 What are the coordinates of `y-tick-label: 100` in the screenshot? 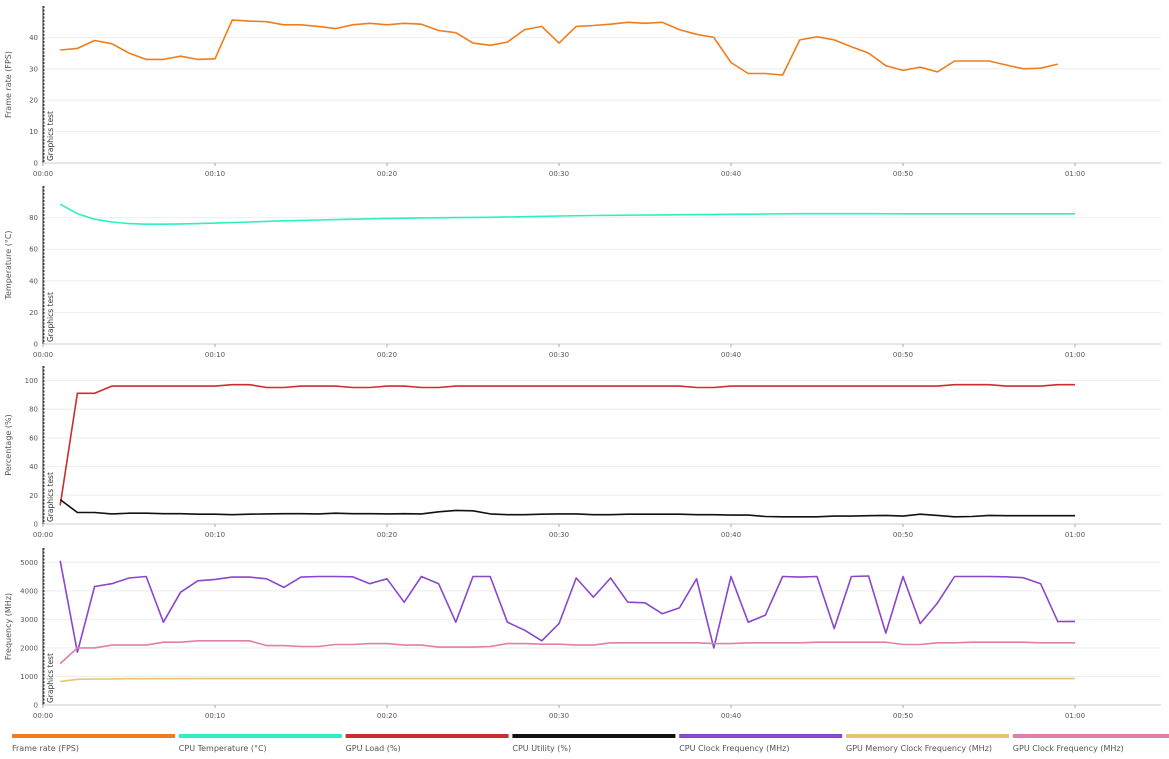 It's located at (31, 381).